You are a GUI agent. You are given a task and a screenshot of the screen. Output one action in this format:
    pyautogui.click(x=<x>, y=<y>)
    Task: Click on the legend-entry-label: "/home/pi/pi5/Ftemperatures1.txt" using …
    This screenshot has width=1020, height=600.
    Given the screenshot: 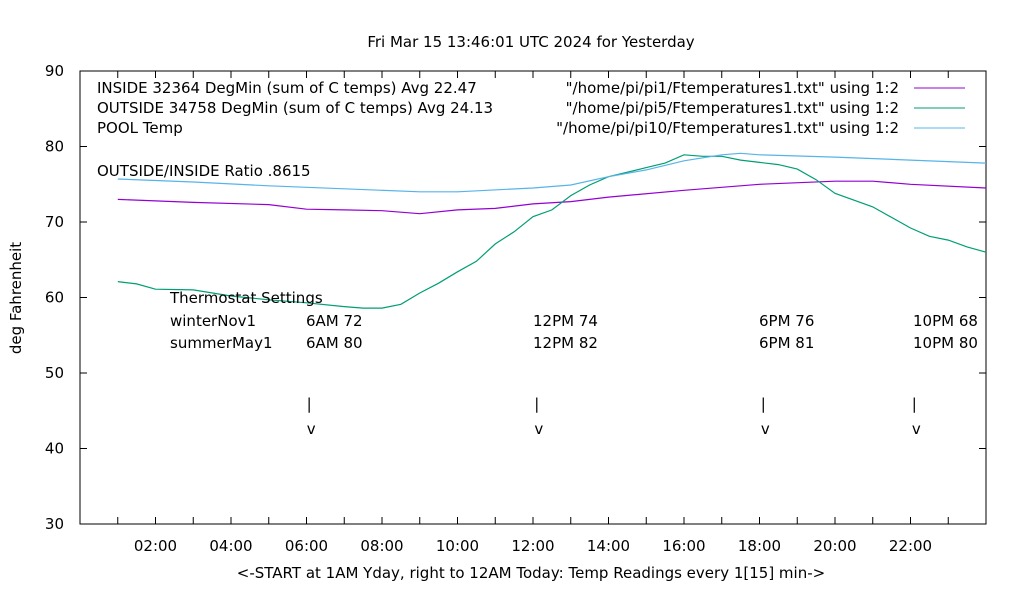 What is the action you would take?
    pyautogui.click(x=732, y=108)
    